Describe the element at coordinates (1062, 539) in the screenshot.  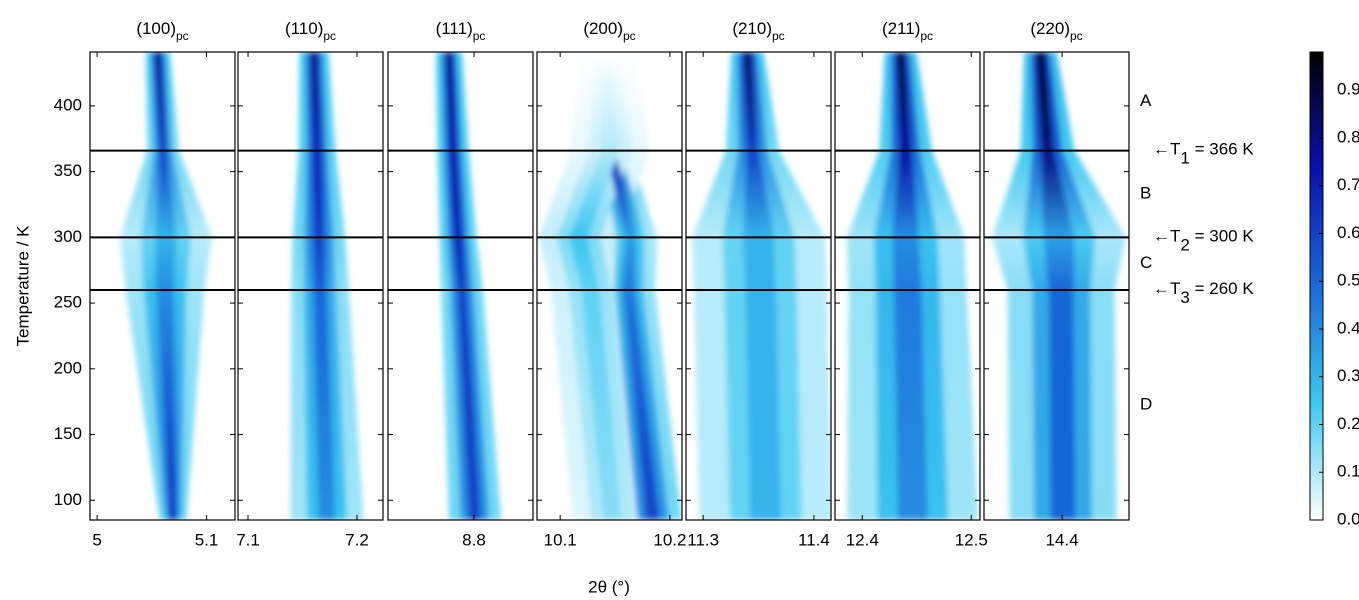
I see `x-tick-label: 14.4` at that location.